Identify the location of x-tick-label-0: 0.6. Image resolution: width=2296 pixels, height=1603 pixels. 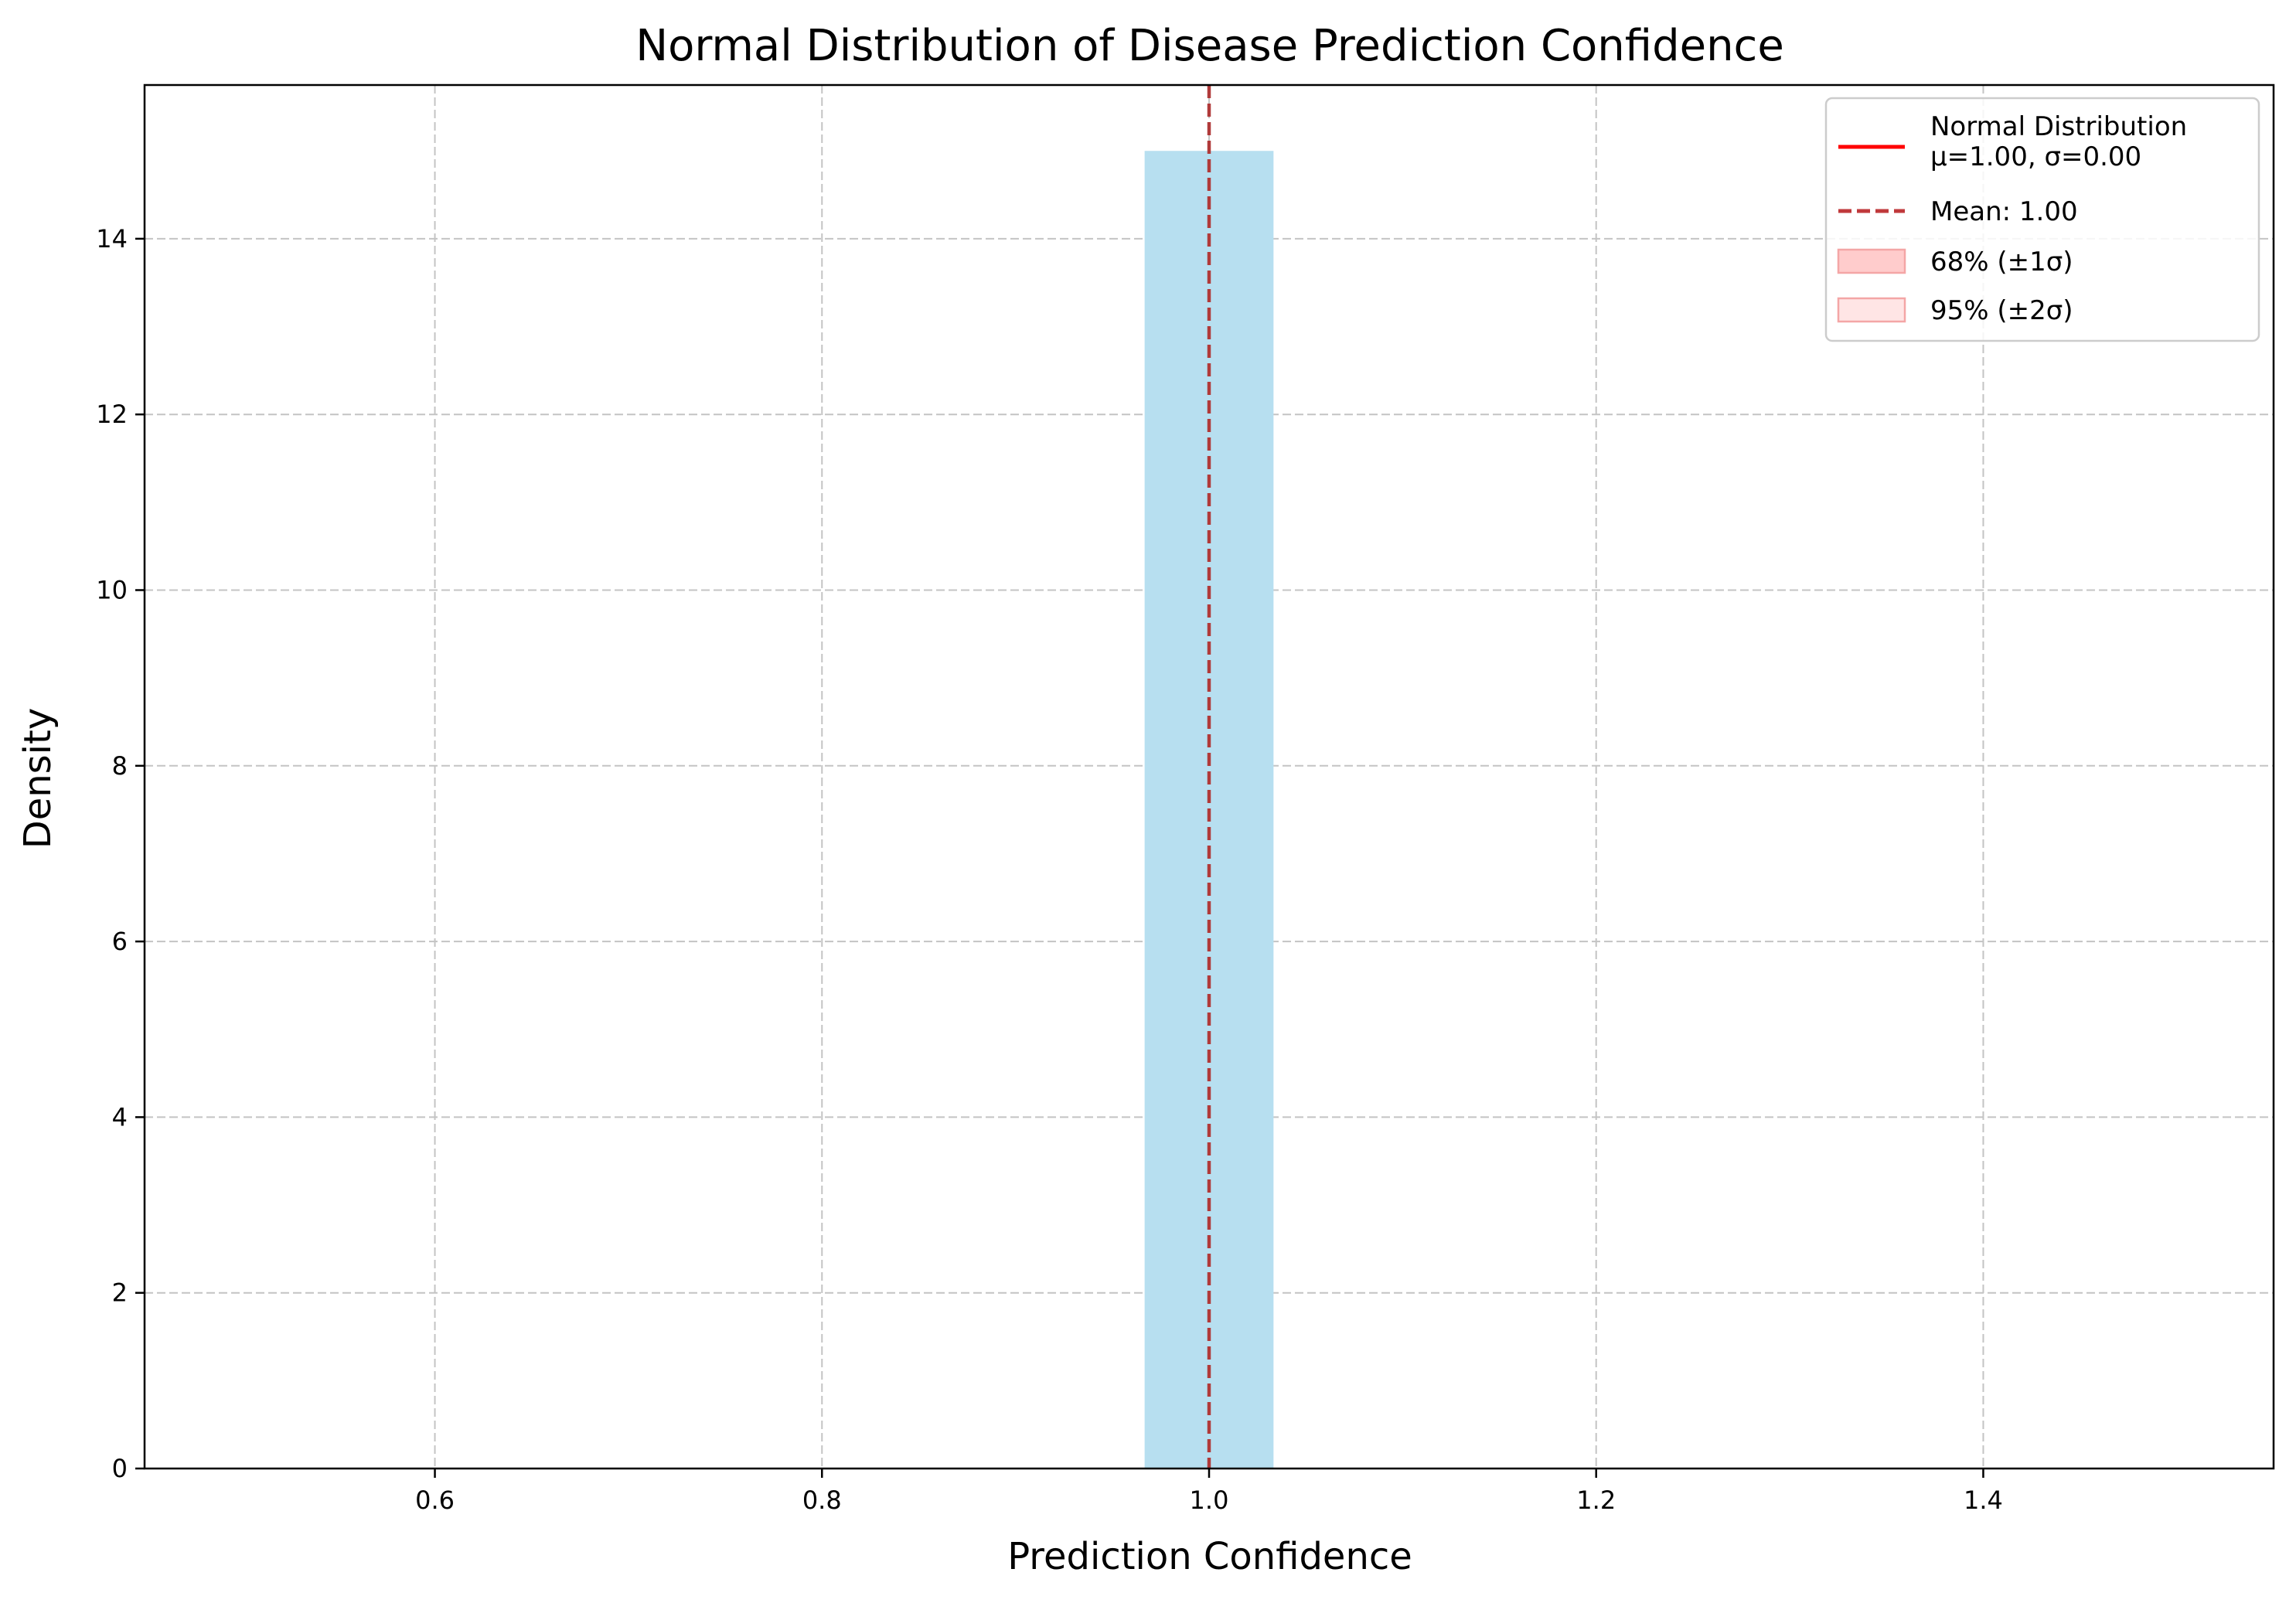
(435, 1500).